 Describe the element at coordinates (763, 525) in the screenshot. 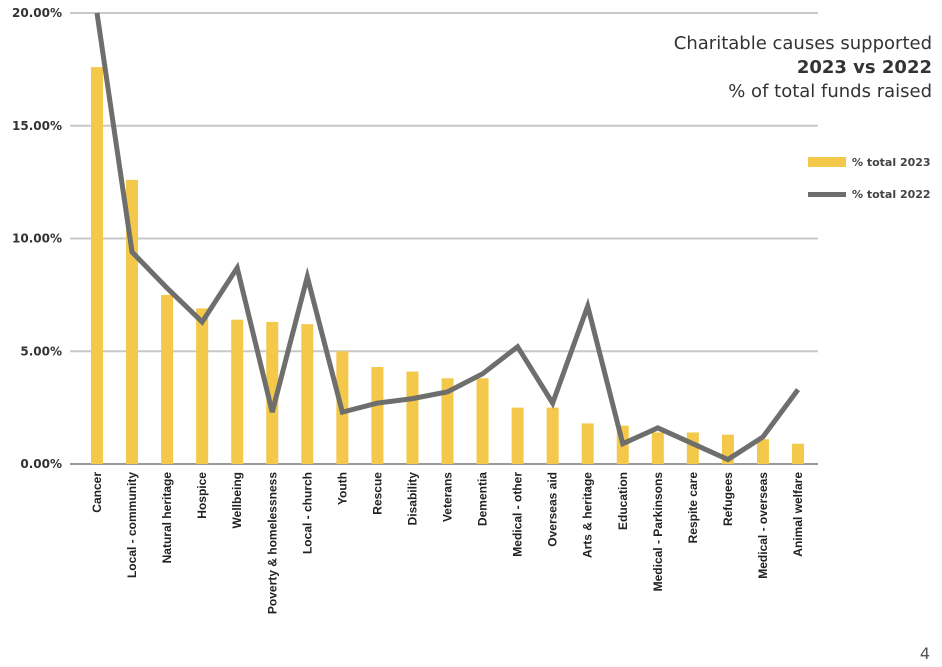

I see `x-tick-label: Medical - overseas` at that location.